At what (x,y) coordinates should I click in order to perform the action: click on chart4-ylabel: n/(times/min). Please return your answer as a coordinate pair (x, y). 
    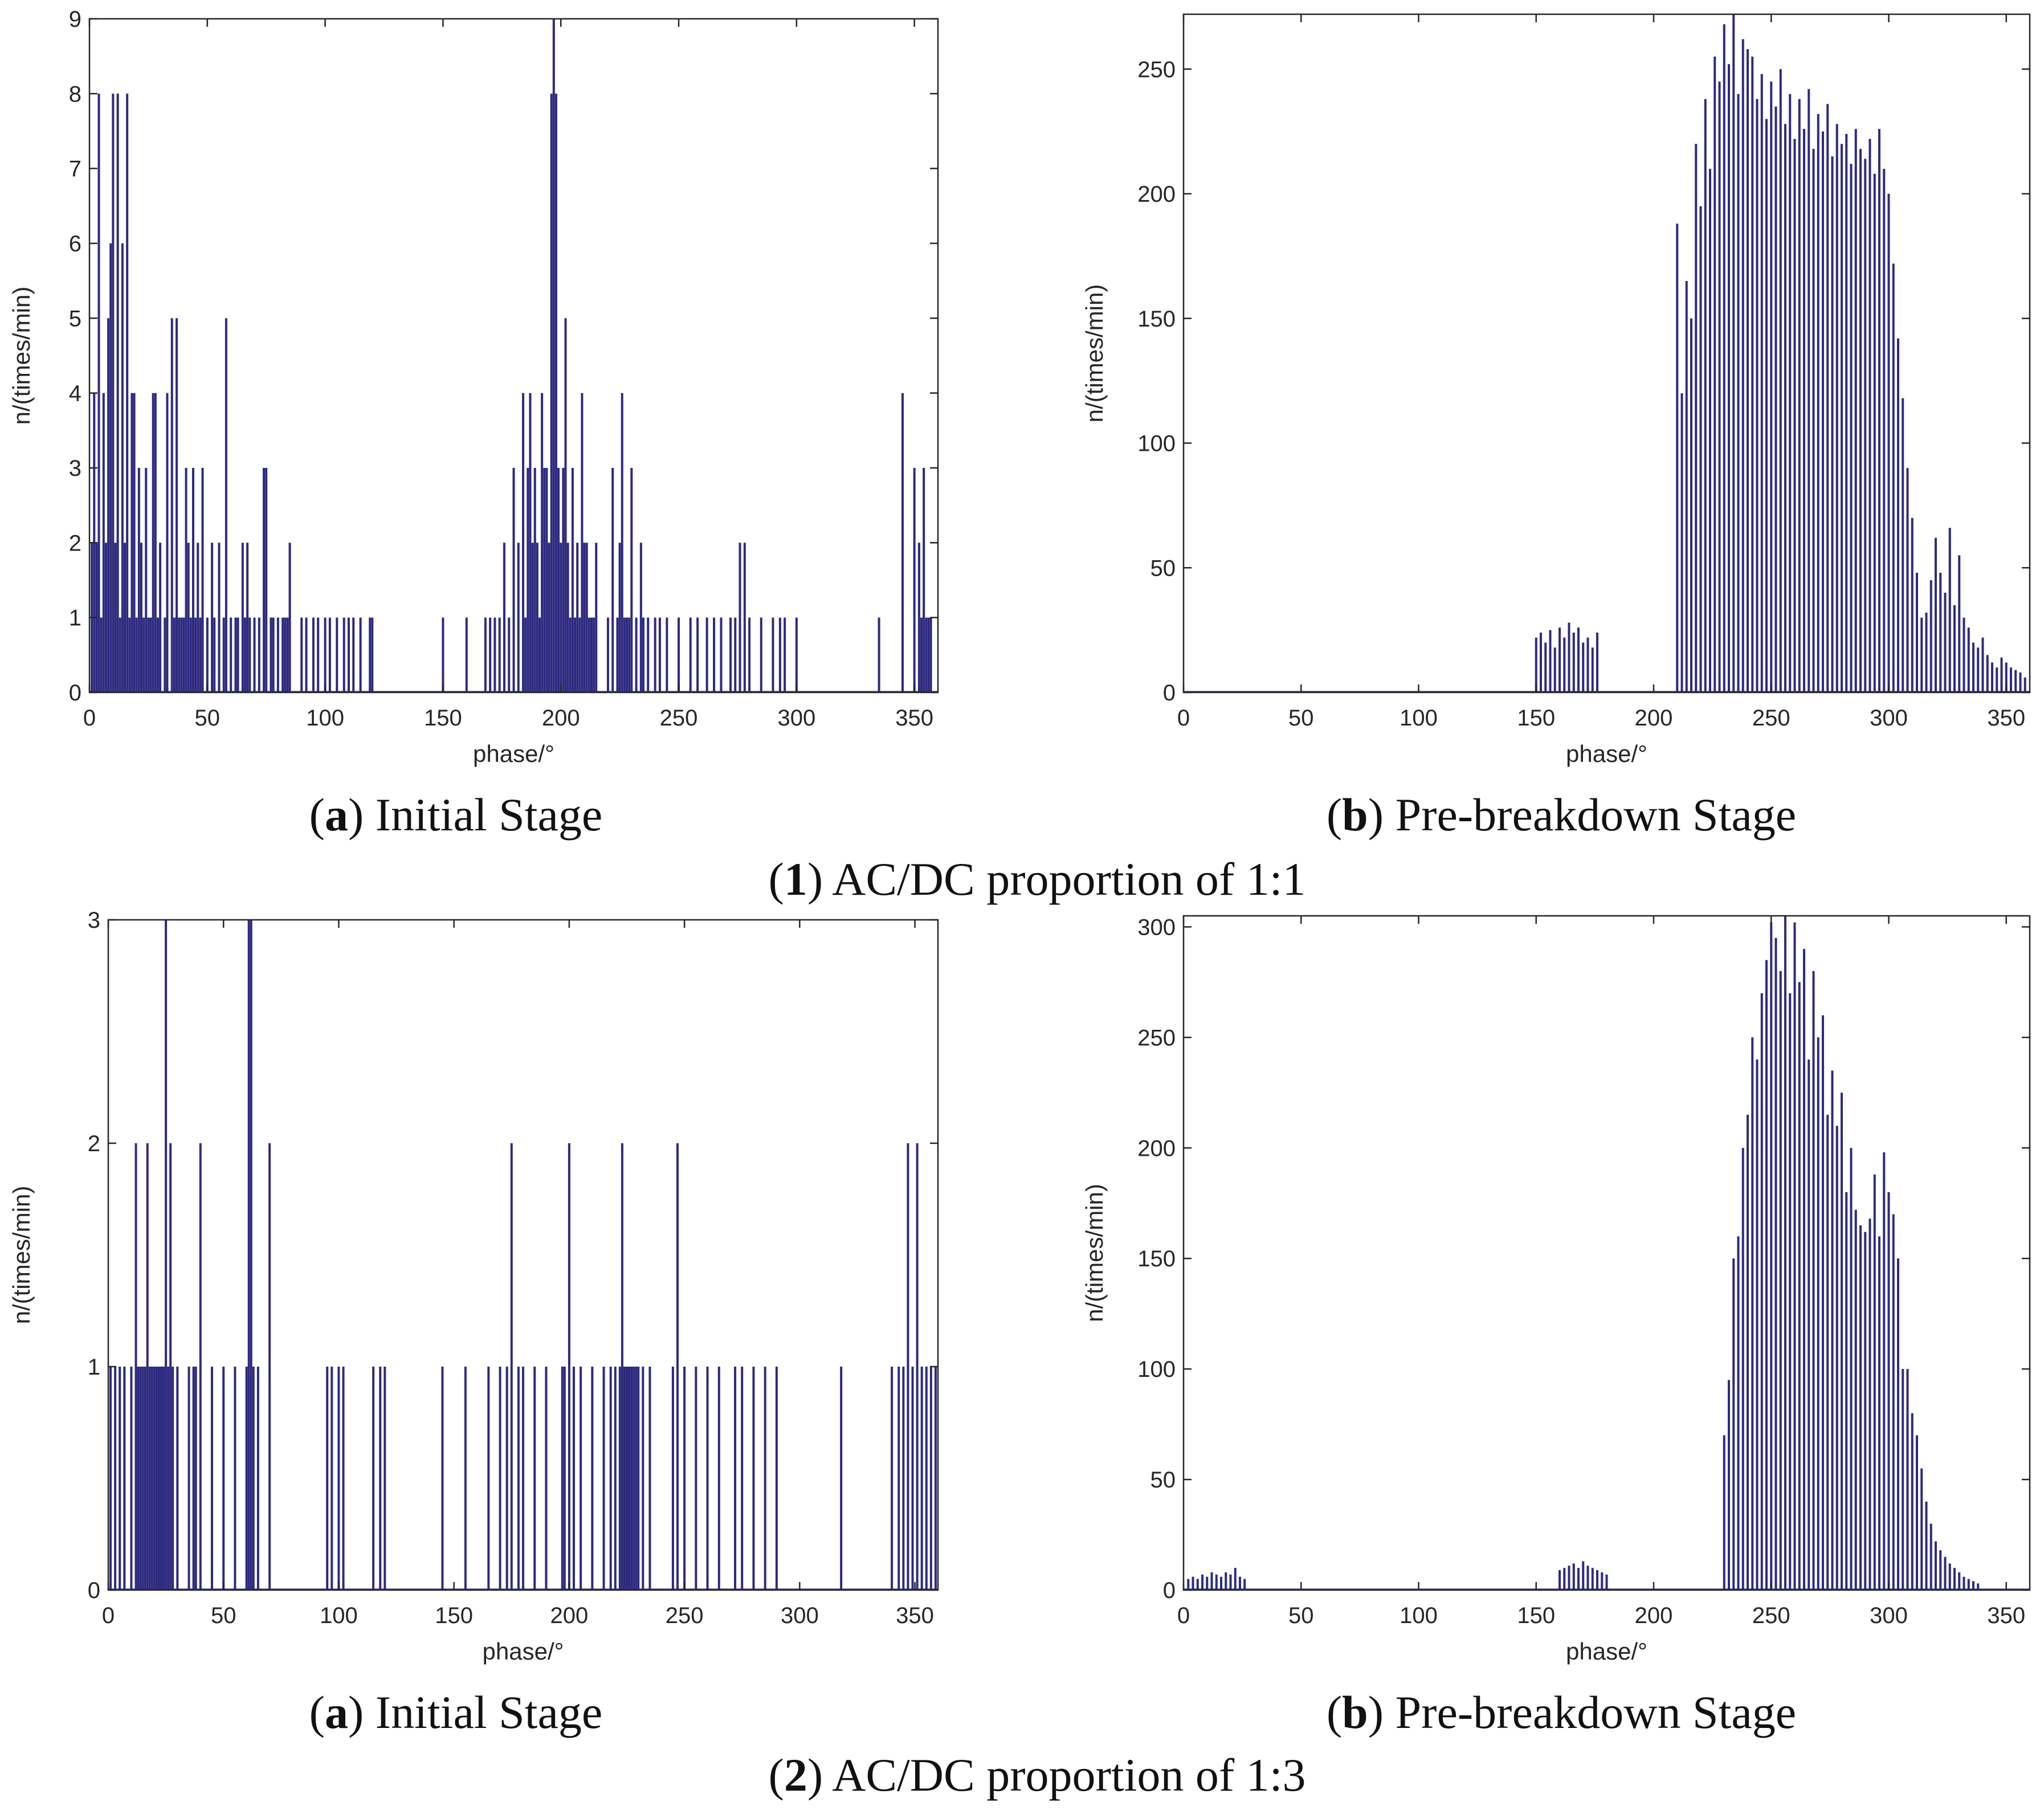
    Looking at the image, I should click on (1094, 1253).